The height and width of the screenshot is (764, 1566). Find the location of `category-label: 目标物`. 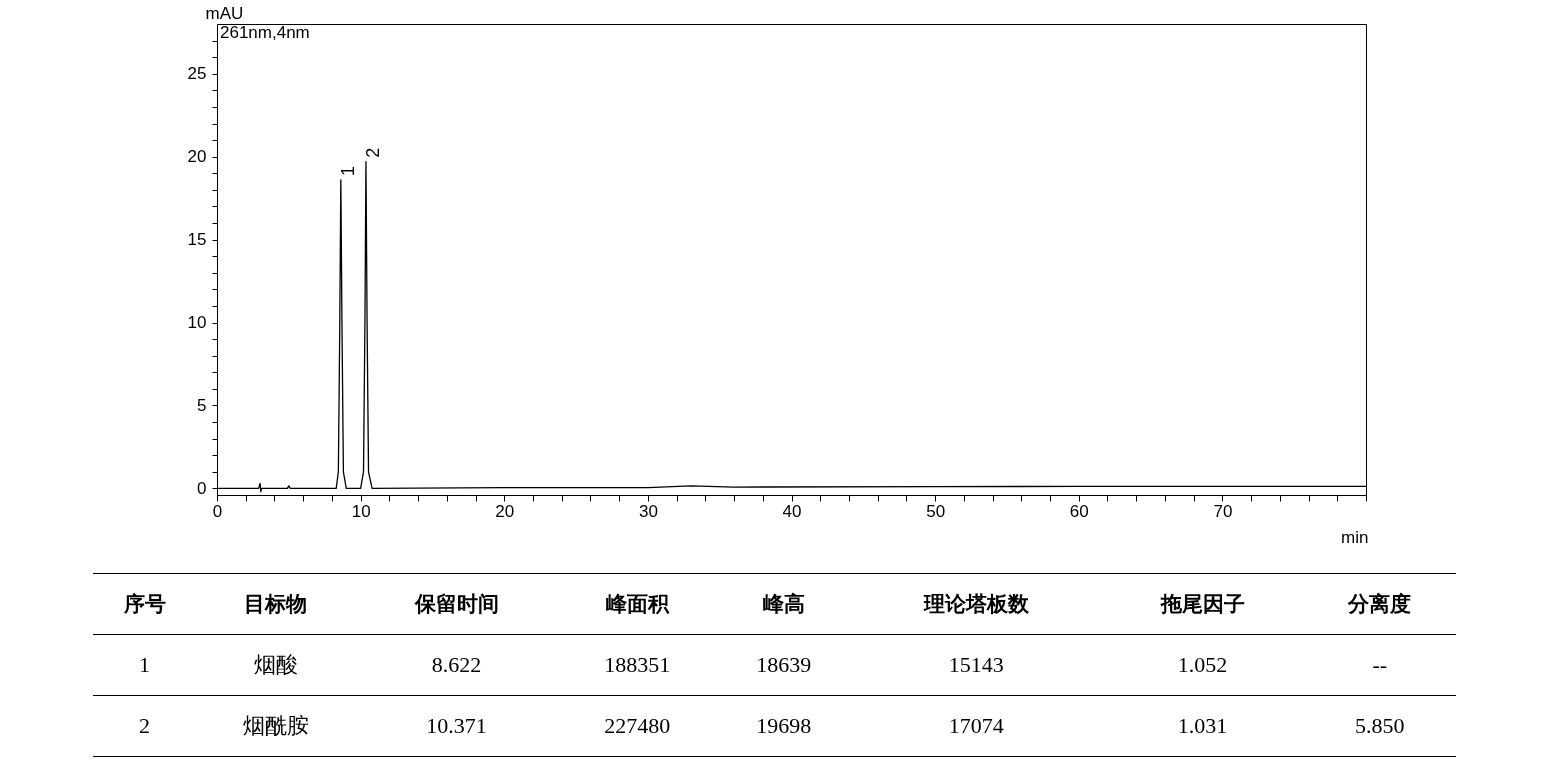

category-label: 目标物 is located at coordinates (276, 604).